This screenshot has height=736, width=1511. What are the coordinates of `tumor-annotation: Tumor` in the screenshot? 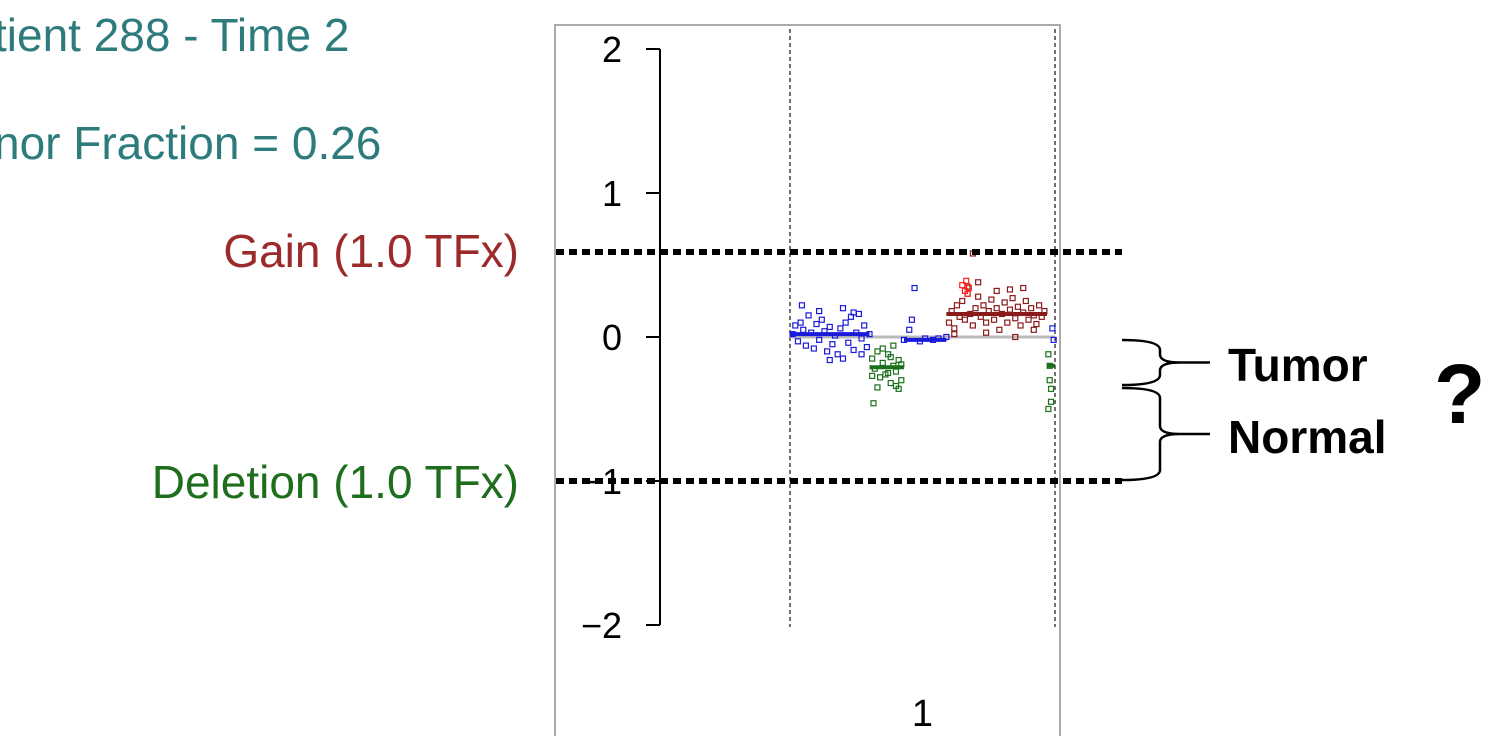 It's located at (1298, 365).